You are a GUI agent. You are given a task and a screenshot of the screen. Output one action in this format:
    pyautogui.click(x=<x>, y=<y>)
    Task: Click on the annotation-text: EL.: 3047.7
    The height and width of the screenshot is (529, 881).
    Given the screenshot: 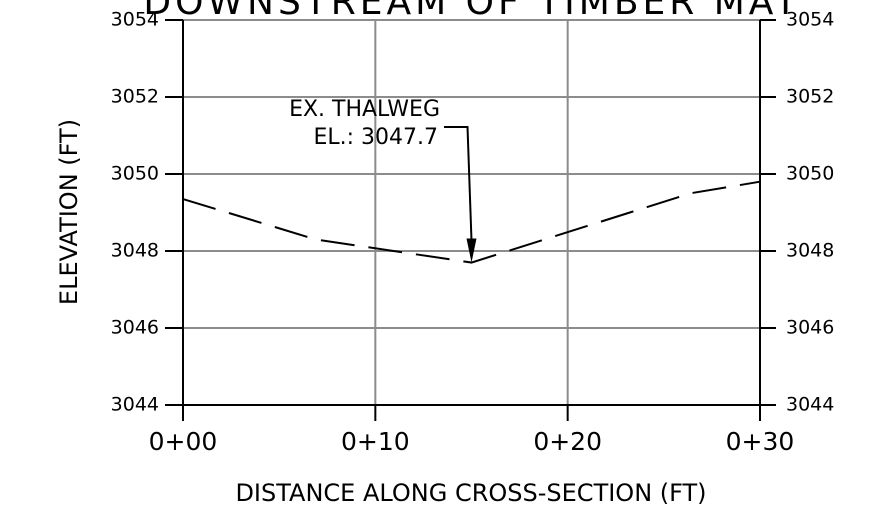 What is the action you would take?
    pyautogui.click(x=375, y=137)
    